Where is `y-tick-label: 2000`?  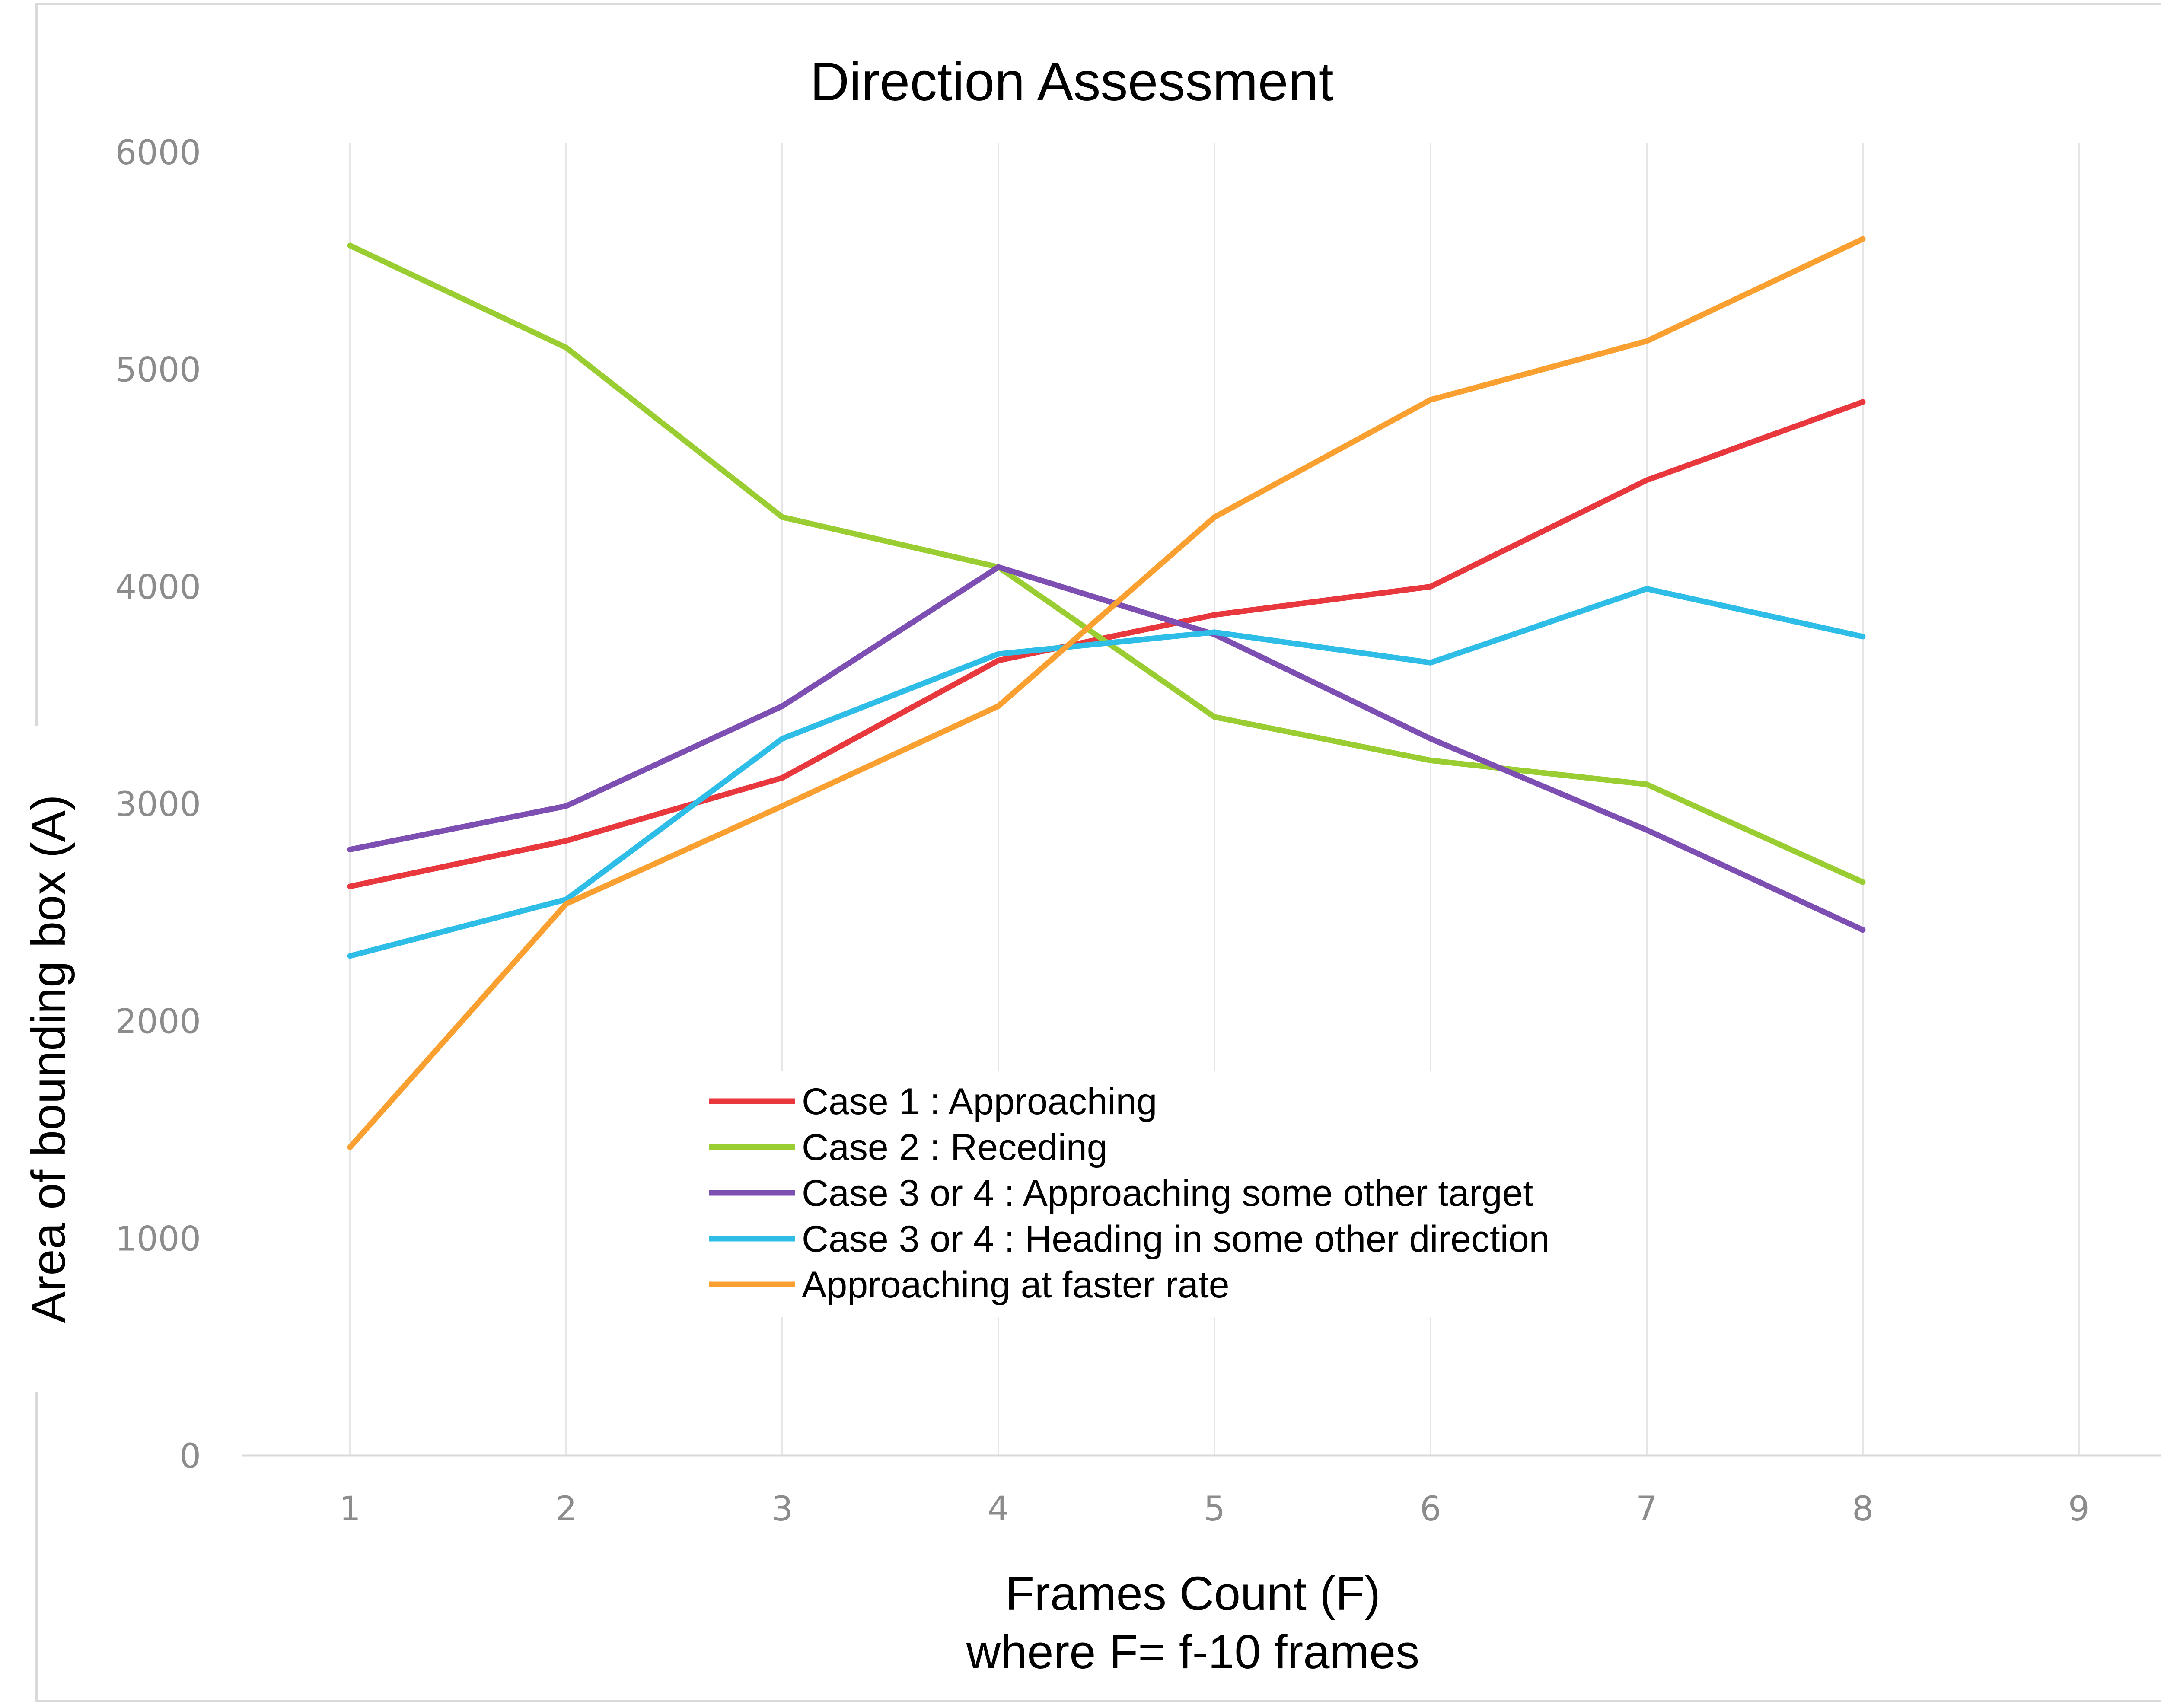 y-tick-label: 2000 is located at coordinates (158, 1022).